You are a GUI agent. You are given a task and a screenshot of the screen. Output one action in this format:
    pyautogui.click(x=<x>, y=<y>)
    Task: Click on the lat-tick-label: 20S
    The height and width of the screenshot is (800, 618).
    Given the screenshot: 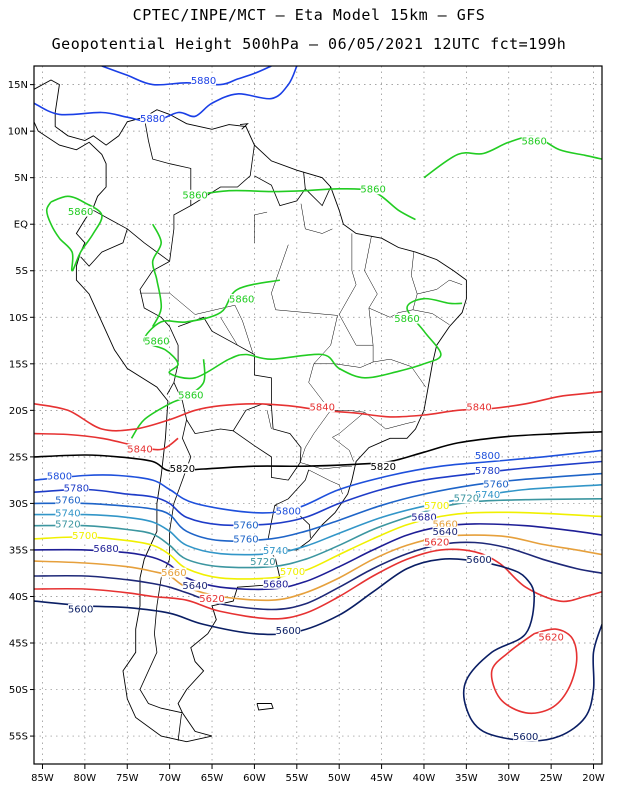 What is the action you would take?
    pyautogui.click(x=18, y=411)
    